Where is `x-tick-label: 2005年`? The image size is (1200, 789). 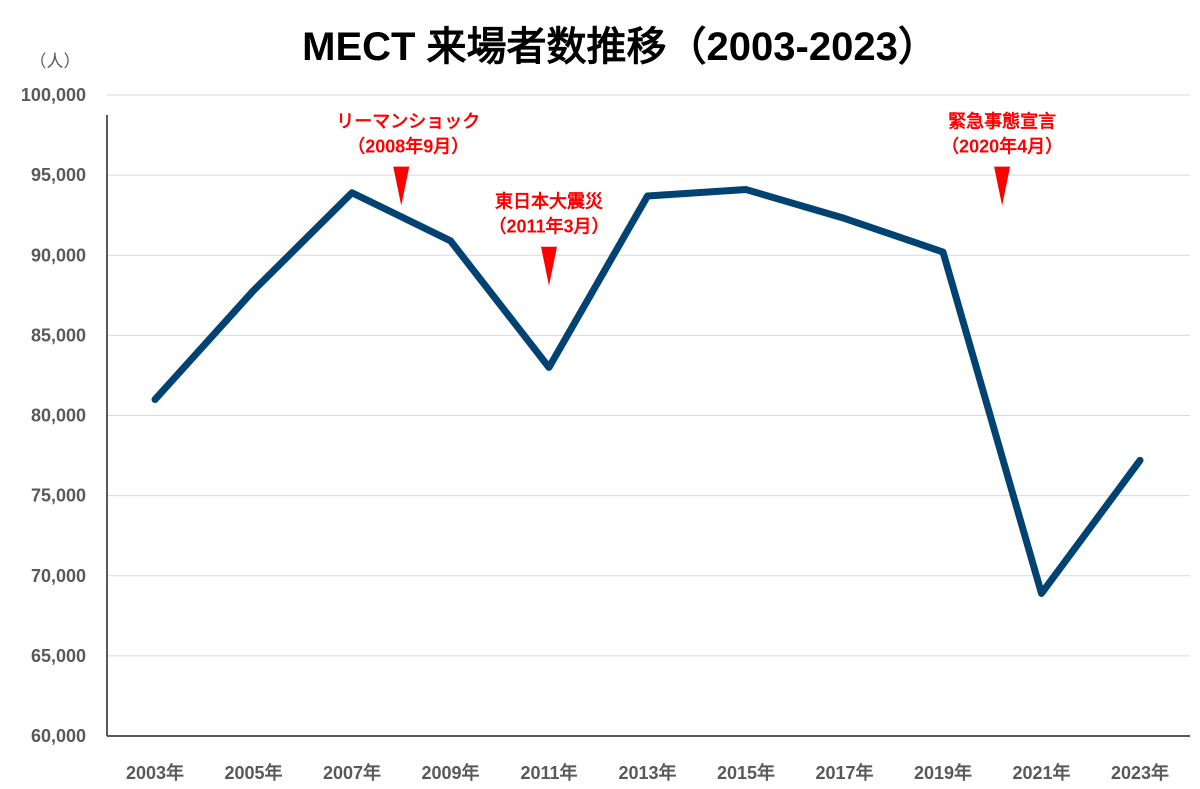
x-tick-label: 2005年 is located at coordinates (253, 772).